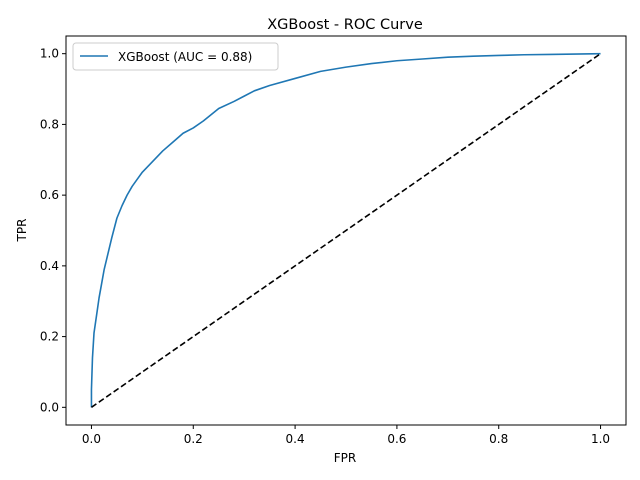  What do you see at coordinates (49, 195) in the screenshot?
I see `y-tick-label: 0.6` at bounding box center [49, 195].